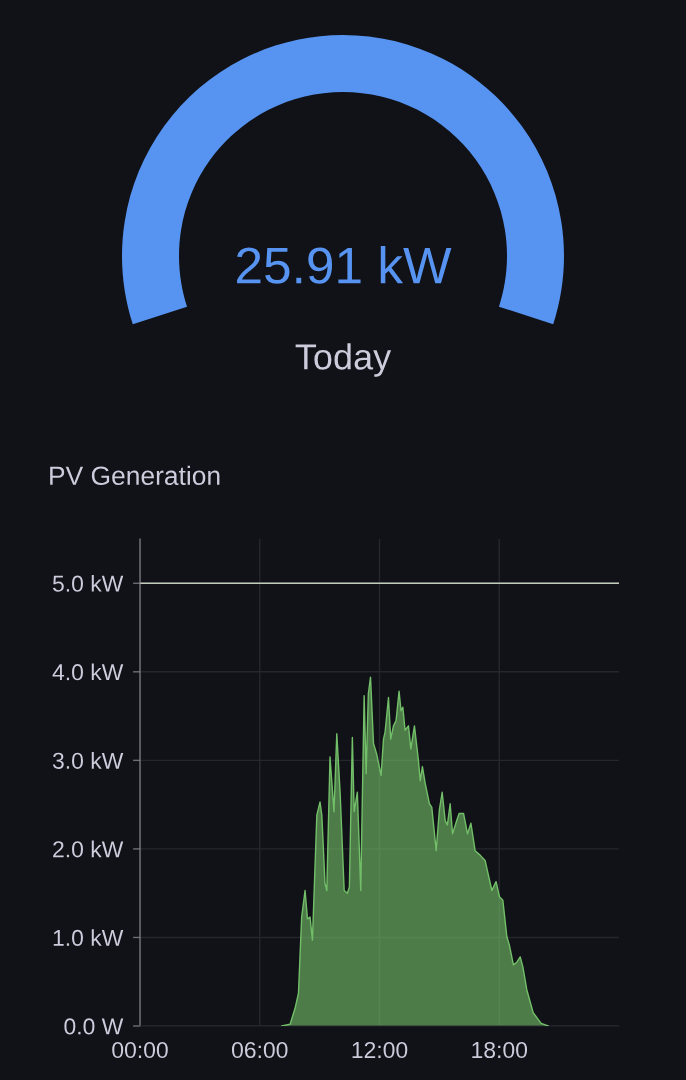  Describe the element at coordinates (88, 849) in the screenshot. I see `y-tick-label: 2.0 kW` at that location.